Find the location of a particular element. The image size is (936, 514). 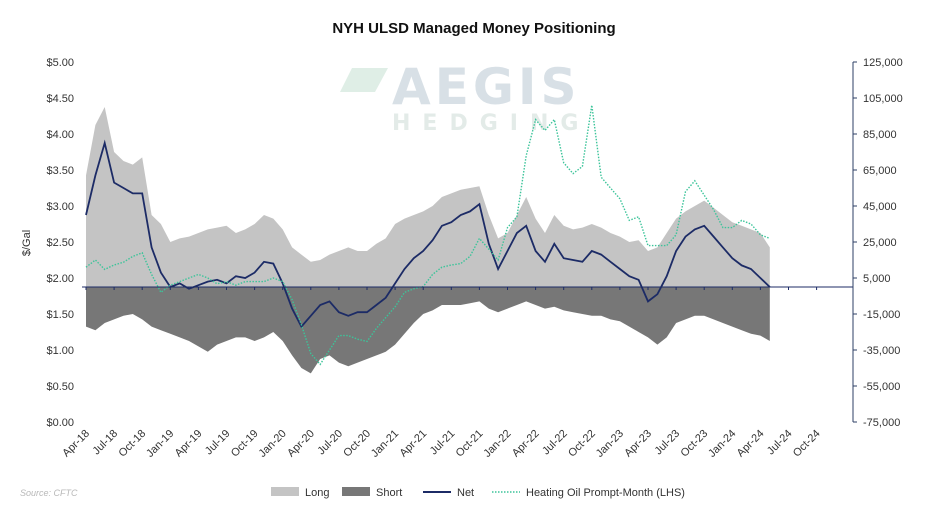

x-tick-label: Jul-23 is located at coordinates (668, 443).